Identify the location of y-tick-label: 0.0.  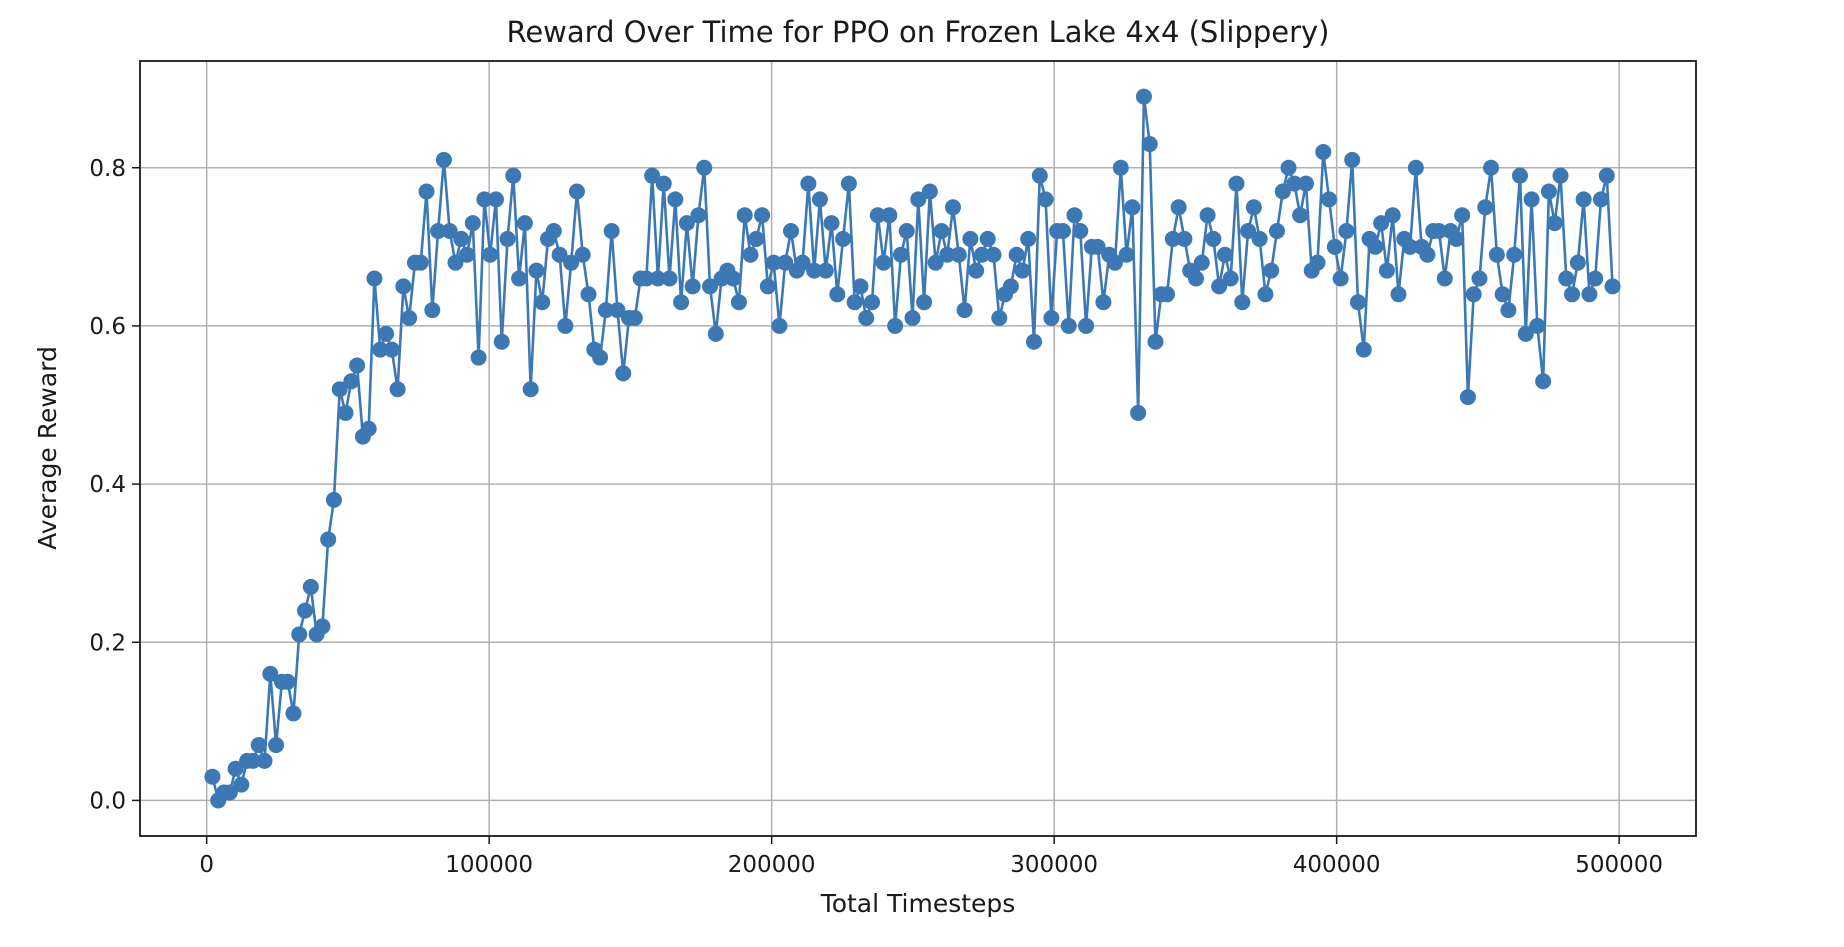
(107, 801).